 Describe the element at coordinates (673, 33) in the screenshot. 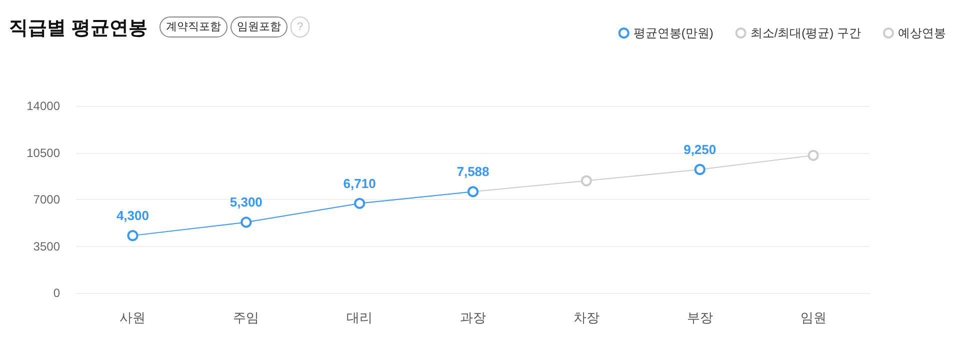

I see `legend-label: 평균연봉(만원)` at that location.